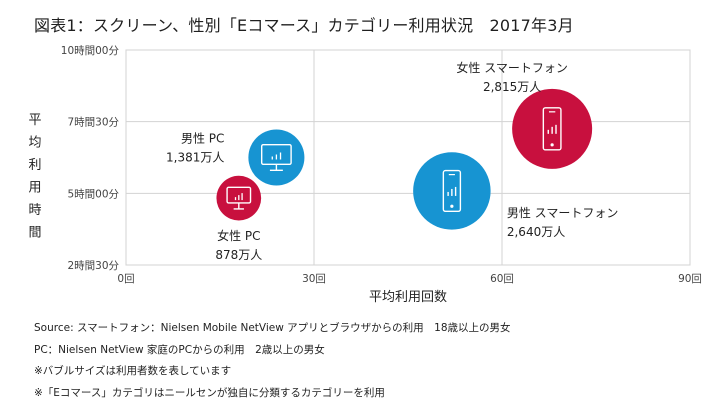 This screenshot has height=404, width=717. What do you see at coordinates (195, 158) in the screenshot?
I see `bubble-label-users: 1,381万人` at bounding box center [195, 158].